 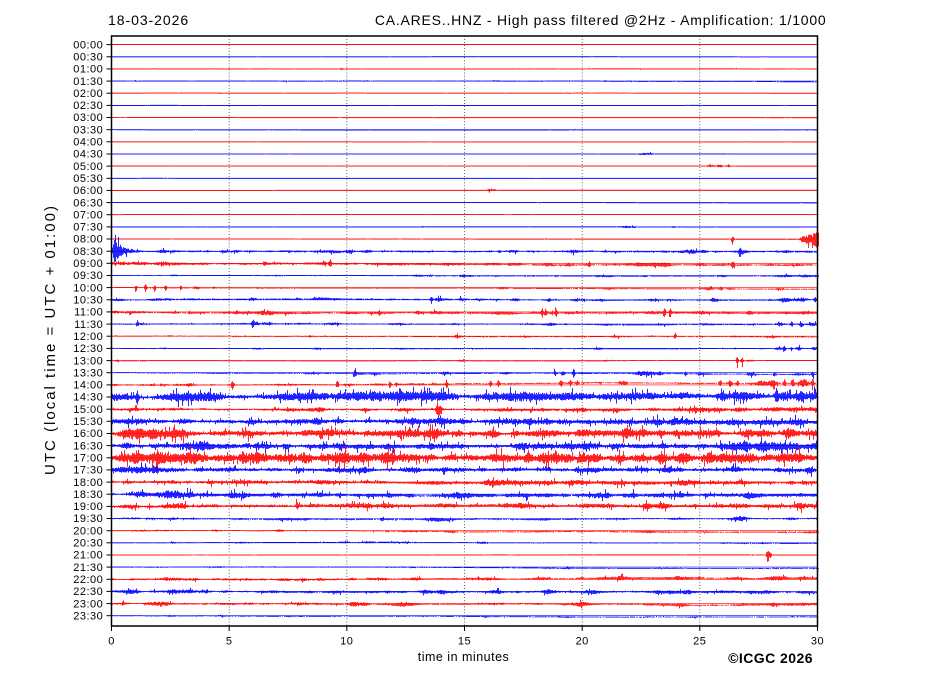 I want to click on svg-text: 04:30, so click(x=88, y=155).